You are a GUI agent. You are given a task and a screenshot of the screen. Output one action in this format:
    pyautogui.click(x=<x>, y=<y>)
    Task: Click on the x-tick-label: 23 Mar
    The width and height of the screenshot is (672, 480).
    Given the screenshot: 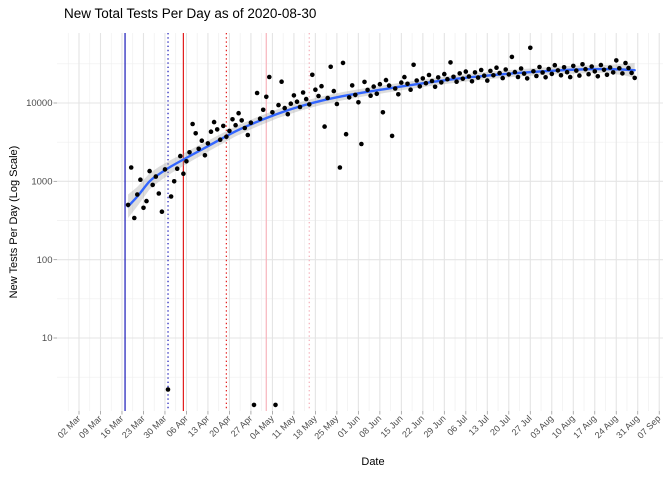 What is the action you would take?
    pyautogui.click(x=133, y=426)
    